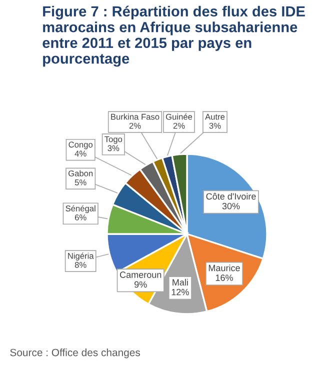 The height and width of the screenshot is (380, 324). What do you see at coordinates (81, 209) in the screenshot?
I see `slice-label: Sénégal` at bounding box center [81, 209].